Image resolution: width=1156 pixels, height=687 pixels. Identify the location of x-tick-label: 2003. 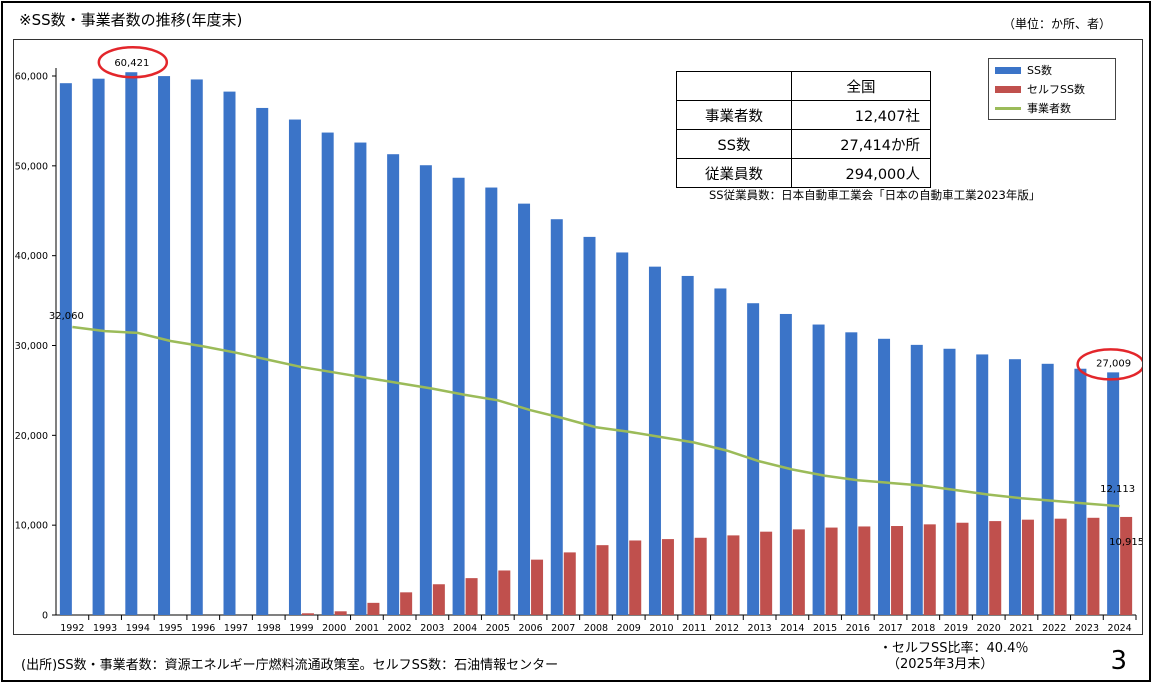
(432, 628).